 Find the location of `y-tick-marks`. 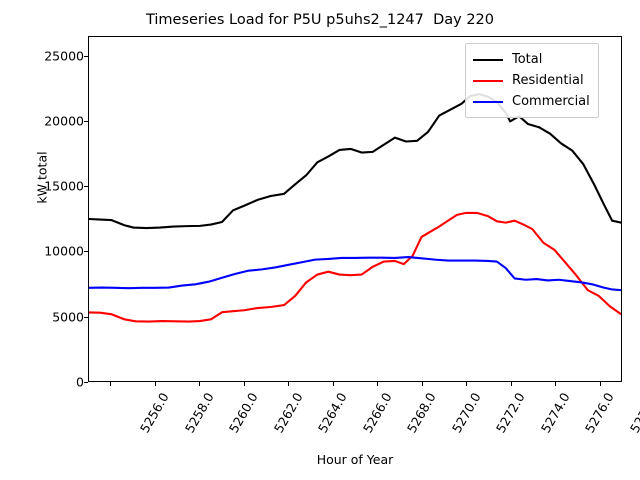

y-tick-marks is located at coordinates (87, 240).